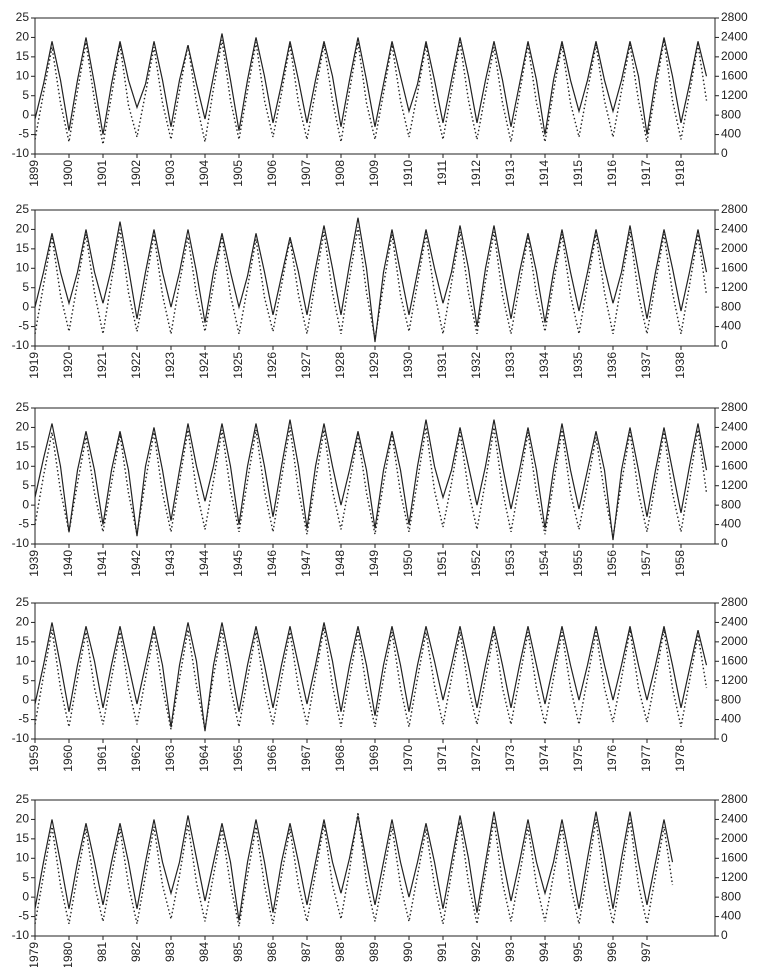 Image resolution: width=758 pixels, height=967 pixels. What do you see at coordinates (476, 563) in the screenshot?
I see `x-tick-label: 1952` at bounding box center [476, 563].